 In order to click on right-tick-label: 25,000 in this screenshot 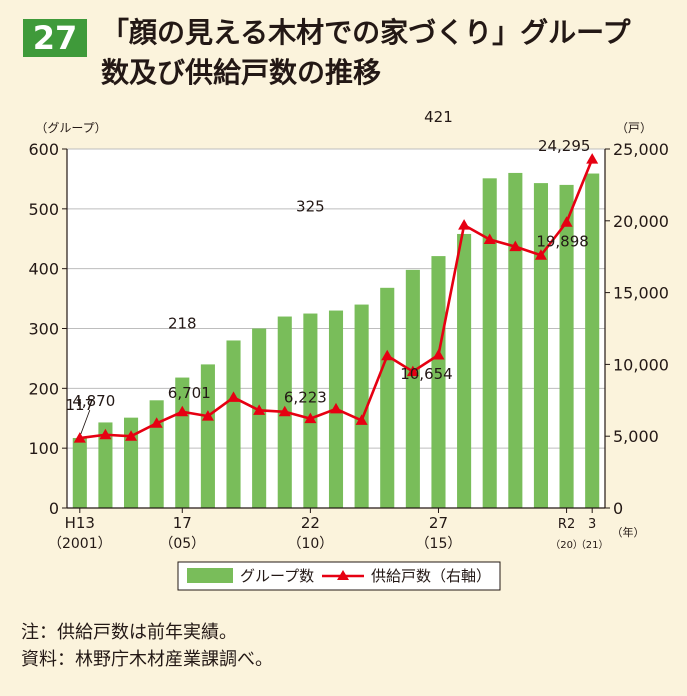, I will do `click(641, 149)`.